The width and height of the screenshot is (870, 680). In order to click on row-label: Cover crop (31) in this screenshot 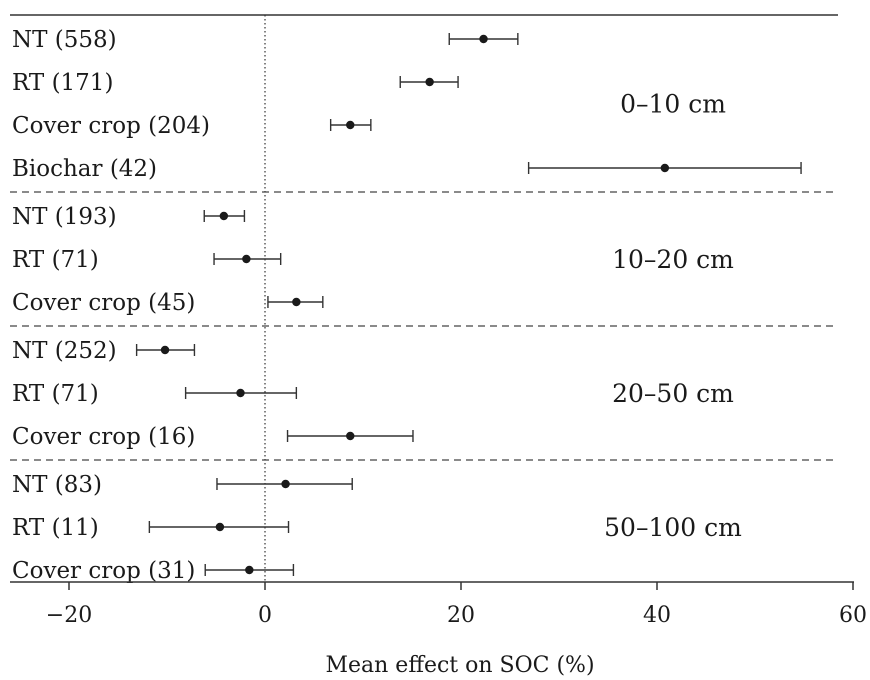, I will do `click(103, 571)`.